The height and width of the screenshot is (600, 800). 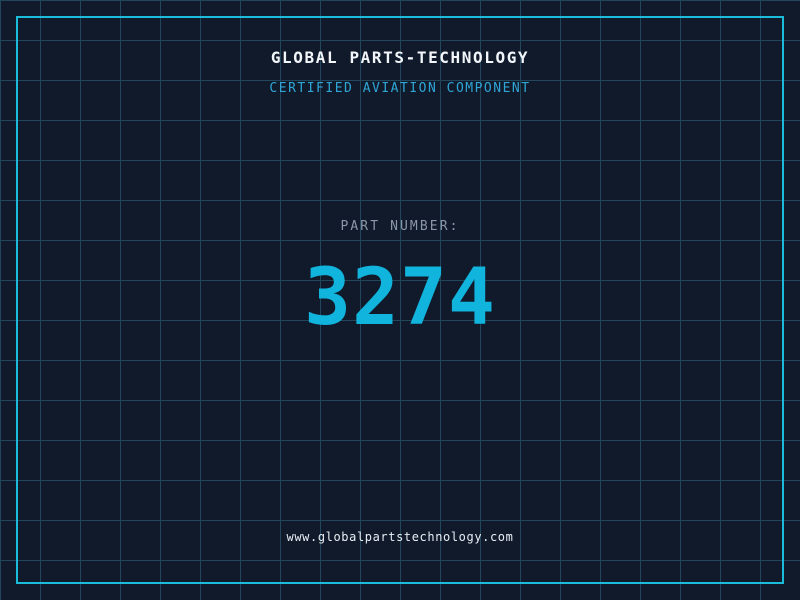 I want to click on part-number-value: 3274, so click(x=400, y=298).